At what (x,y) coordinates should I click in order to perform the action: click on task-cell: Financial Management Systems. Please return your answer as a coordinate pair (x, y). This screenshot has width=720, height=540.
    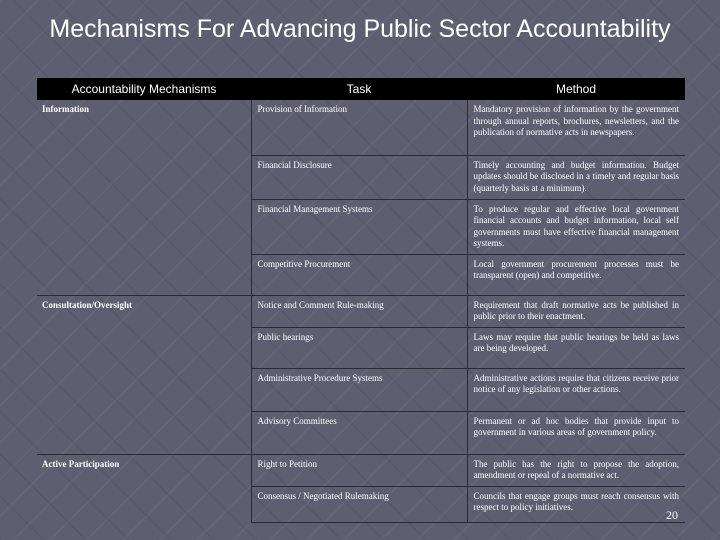
    Looking at the image, I should click on (358, 227).